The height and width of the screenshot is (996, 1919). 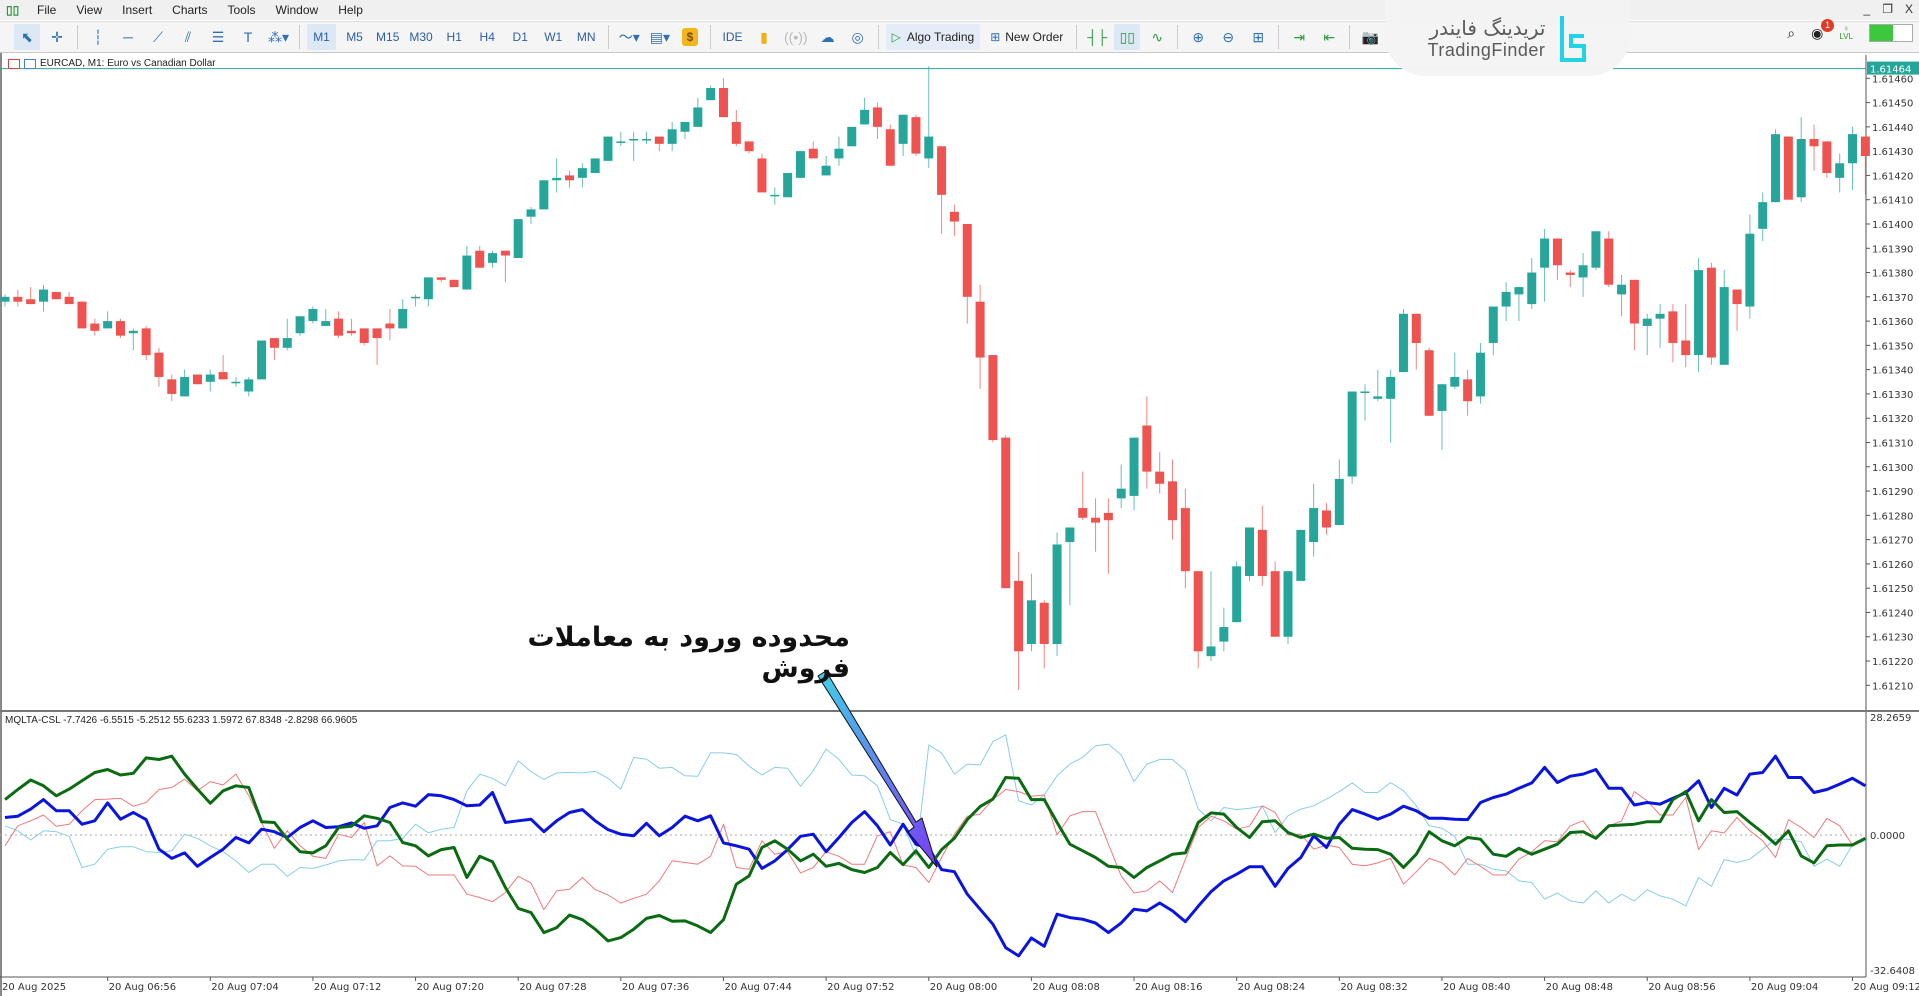 I want to click on menu-window: Window, so click(x=297, y=10).